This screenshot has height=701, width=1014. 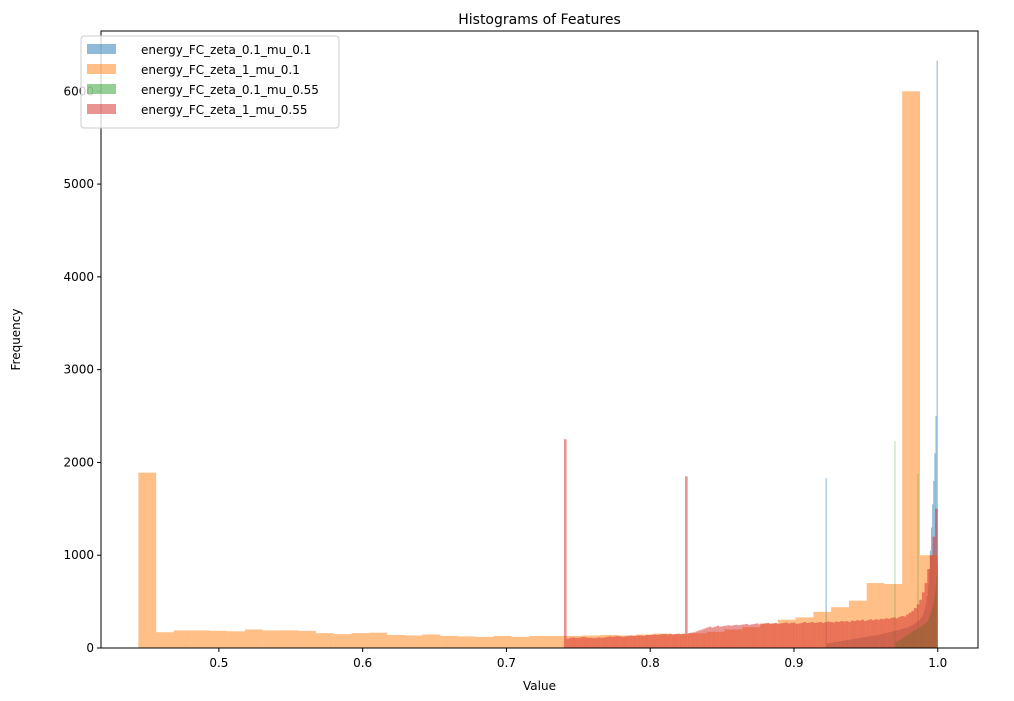 I want to click on legend-label: energy_FC_zeta_1_mu_0.55, so click(x=224, y=110).